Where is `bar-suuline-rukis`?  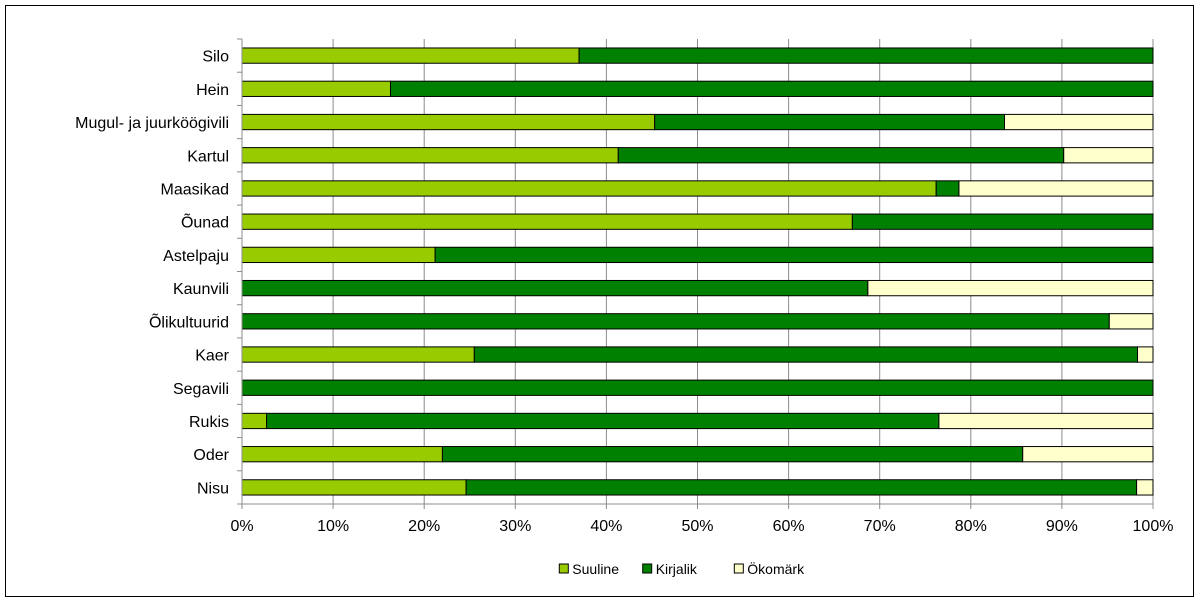
bar-suuline-rukis is located at coordinates (254, 421).